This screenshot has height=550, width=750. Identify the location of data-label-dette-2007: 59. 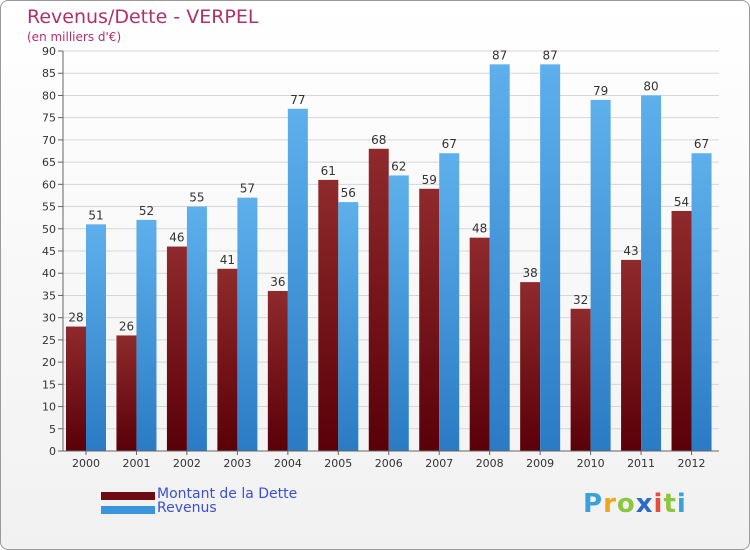
(429, 180).